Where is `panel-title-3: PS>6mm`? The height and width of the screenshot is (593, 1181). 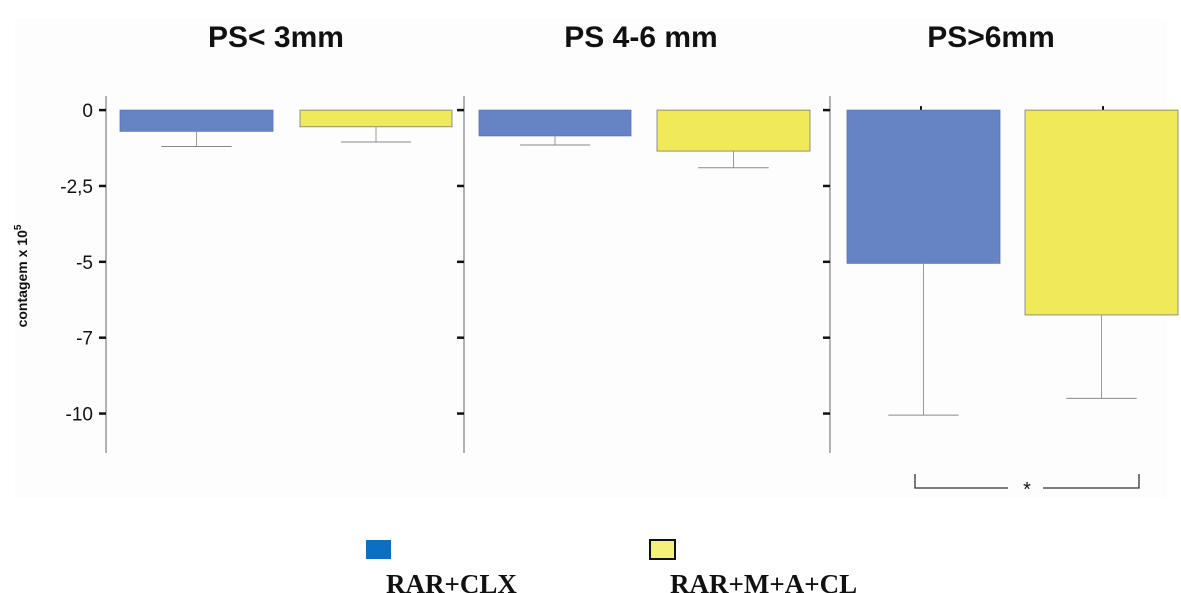 panel-title-3: PS>6mm is located at coordinates (991, 37).